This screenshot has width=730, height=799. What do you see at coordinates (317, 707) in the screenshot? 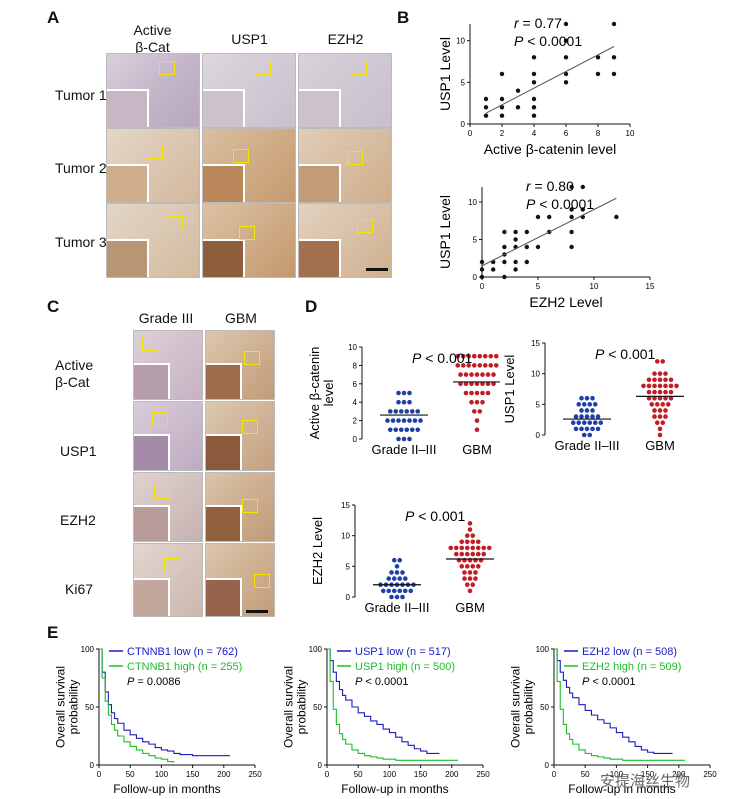
I see `E2-y-tick-label: 50` at bounding box center [317, 707].